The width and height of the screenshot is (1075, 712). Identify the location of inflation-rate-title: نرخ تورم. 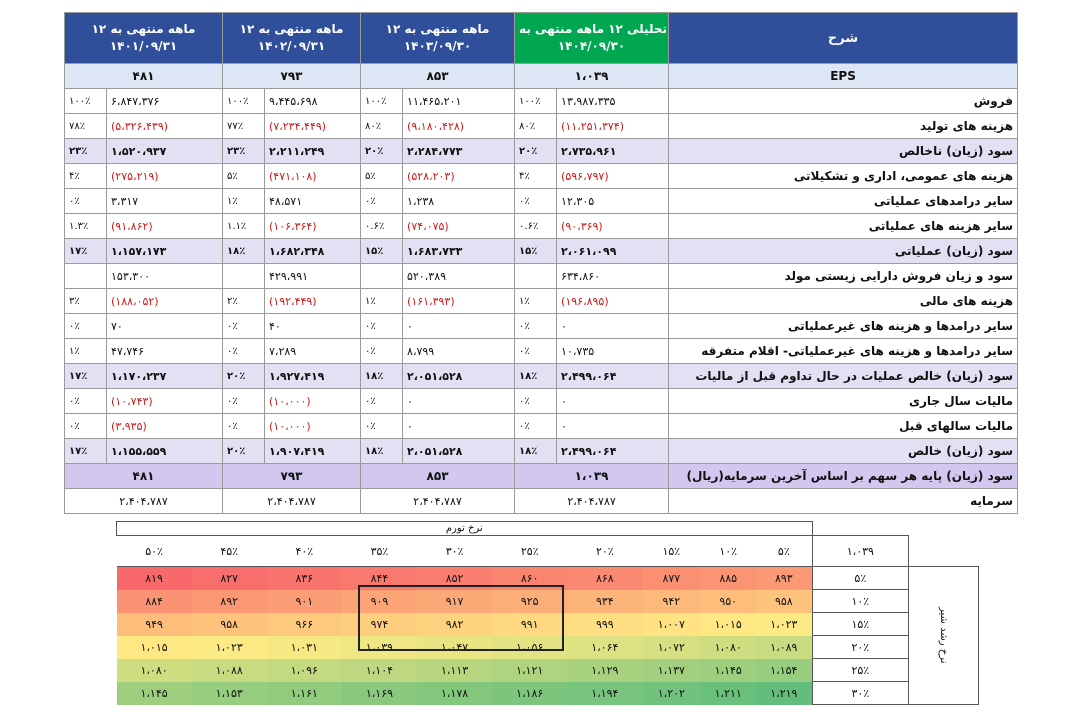
(464, 528).